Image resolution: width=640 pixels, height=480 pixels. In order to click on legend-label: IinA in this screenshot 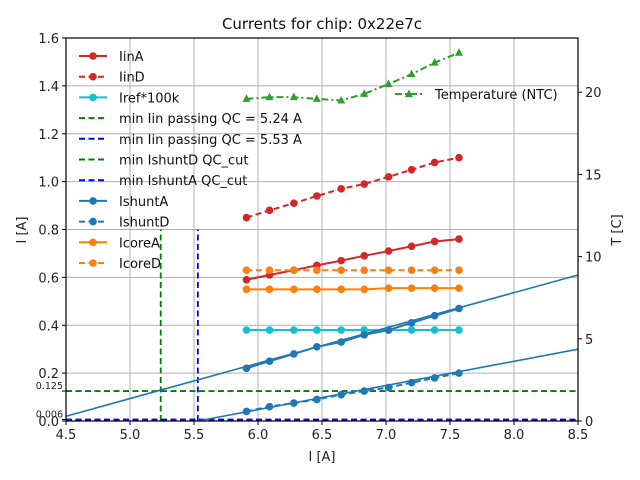, I will do `click(131, 57)`.